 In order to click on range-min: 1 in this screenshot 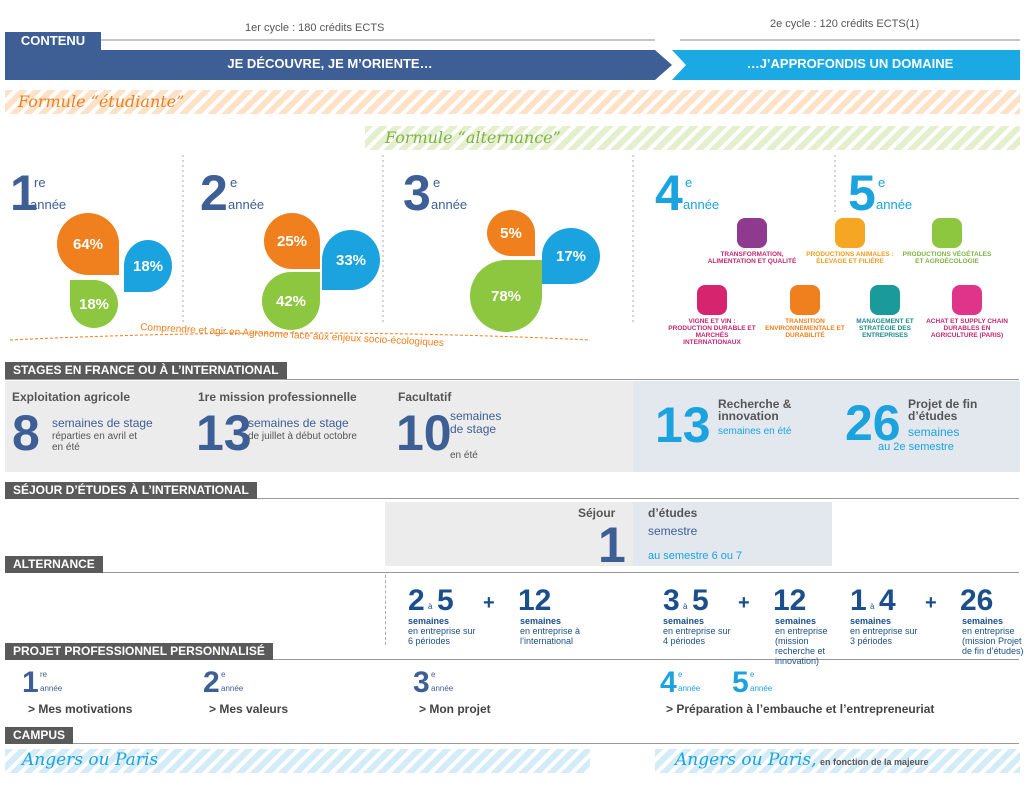, I will do `click(858, 600)`.